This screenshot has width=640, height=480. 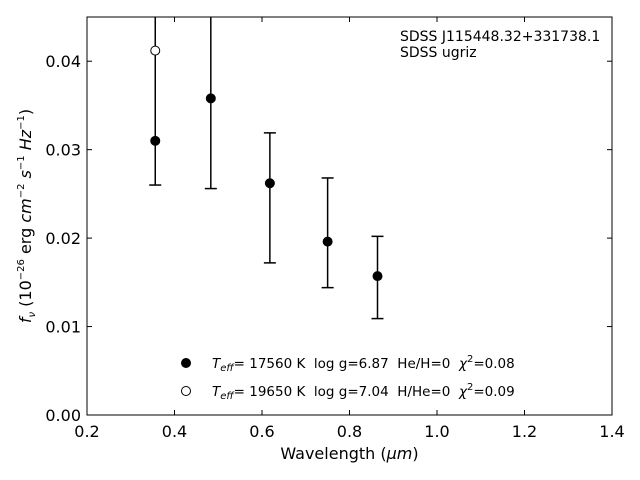 What do you see at coordinates (500, 37) in the screenshot?
I see `object-name-annotation: SDSS J115448.32+331738.1` at bounding box center [500, 37].